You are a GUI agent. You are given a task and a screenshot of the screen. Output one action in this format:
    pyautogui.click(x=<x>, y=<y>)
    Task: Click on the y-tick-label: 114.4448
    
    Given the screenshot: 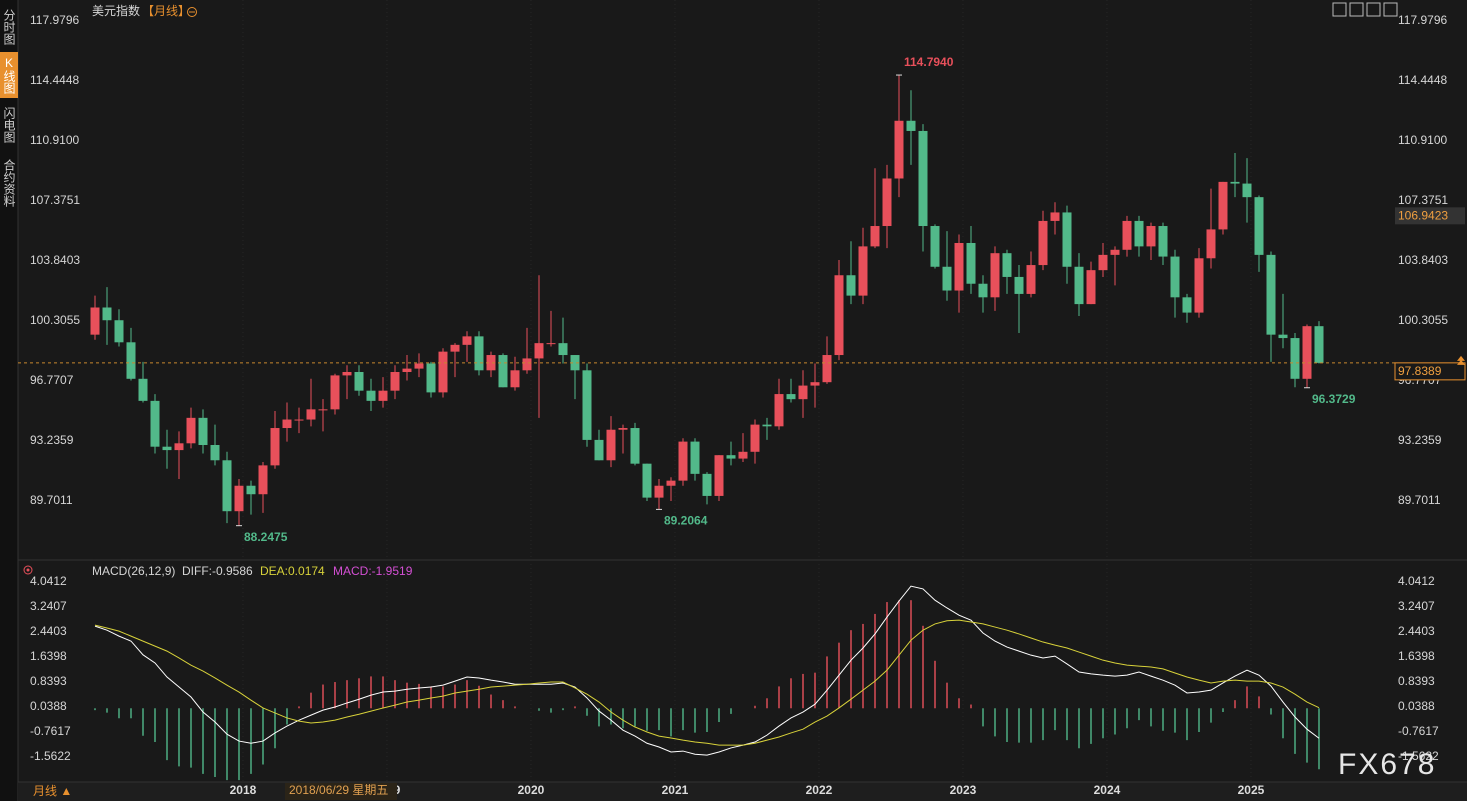 What is the action you would take?
    pyautogui.click(x=54, y=80)
    